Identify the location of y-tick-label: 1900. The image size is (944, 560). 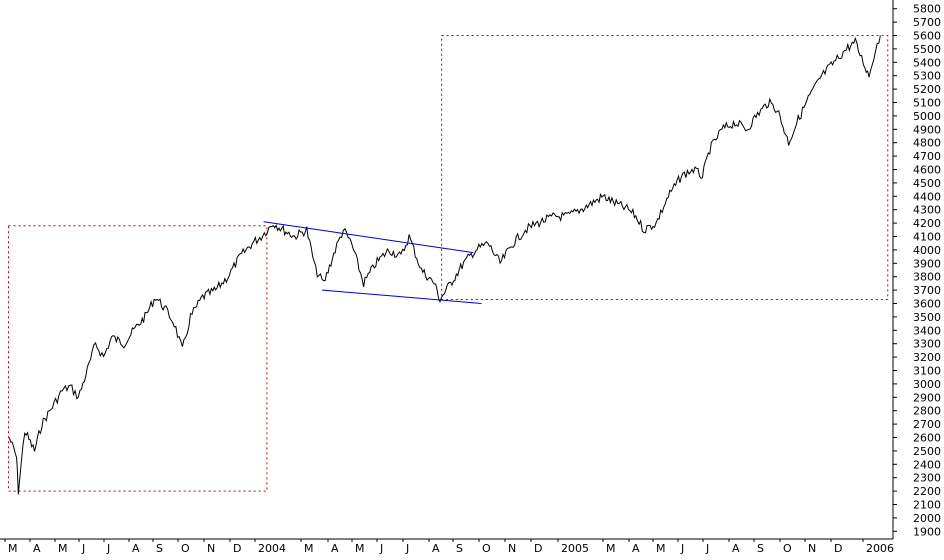
(927, 531).